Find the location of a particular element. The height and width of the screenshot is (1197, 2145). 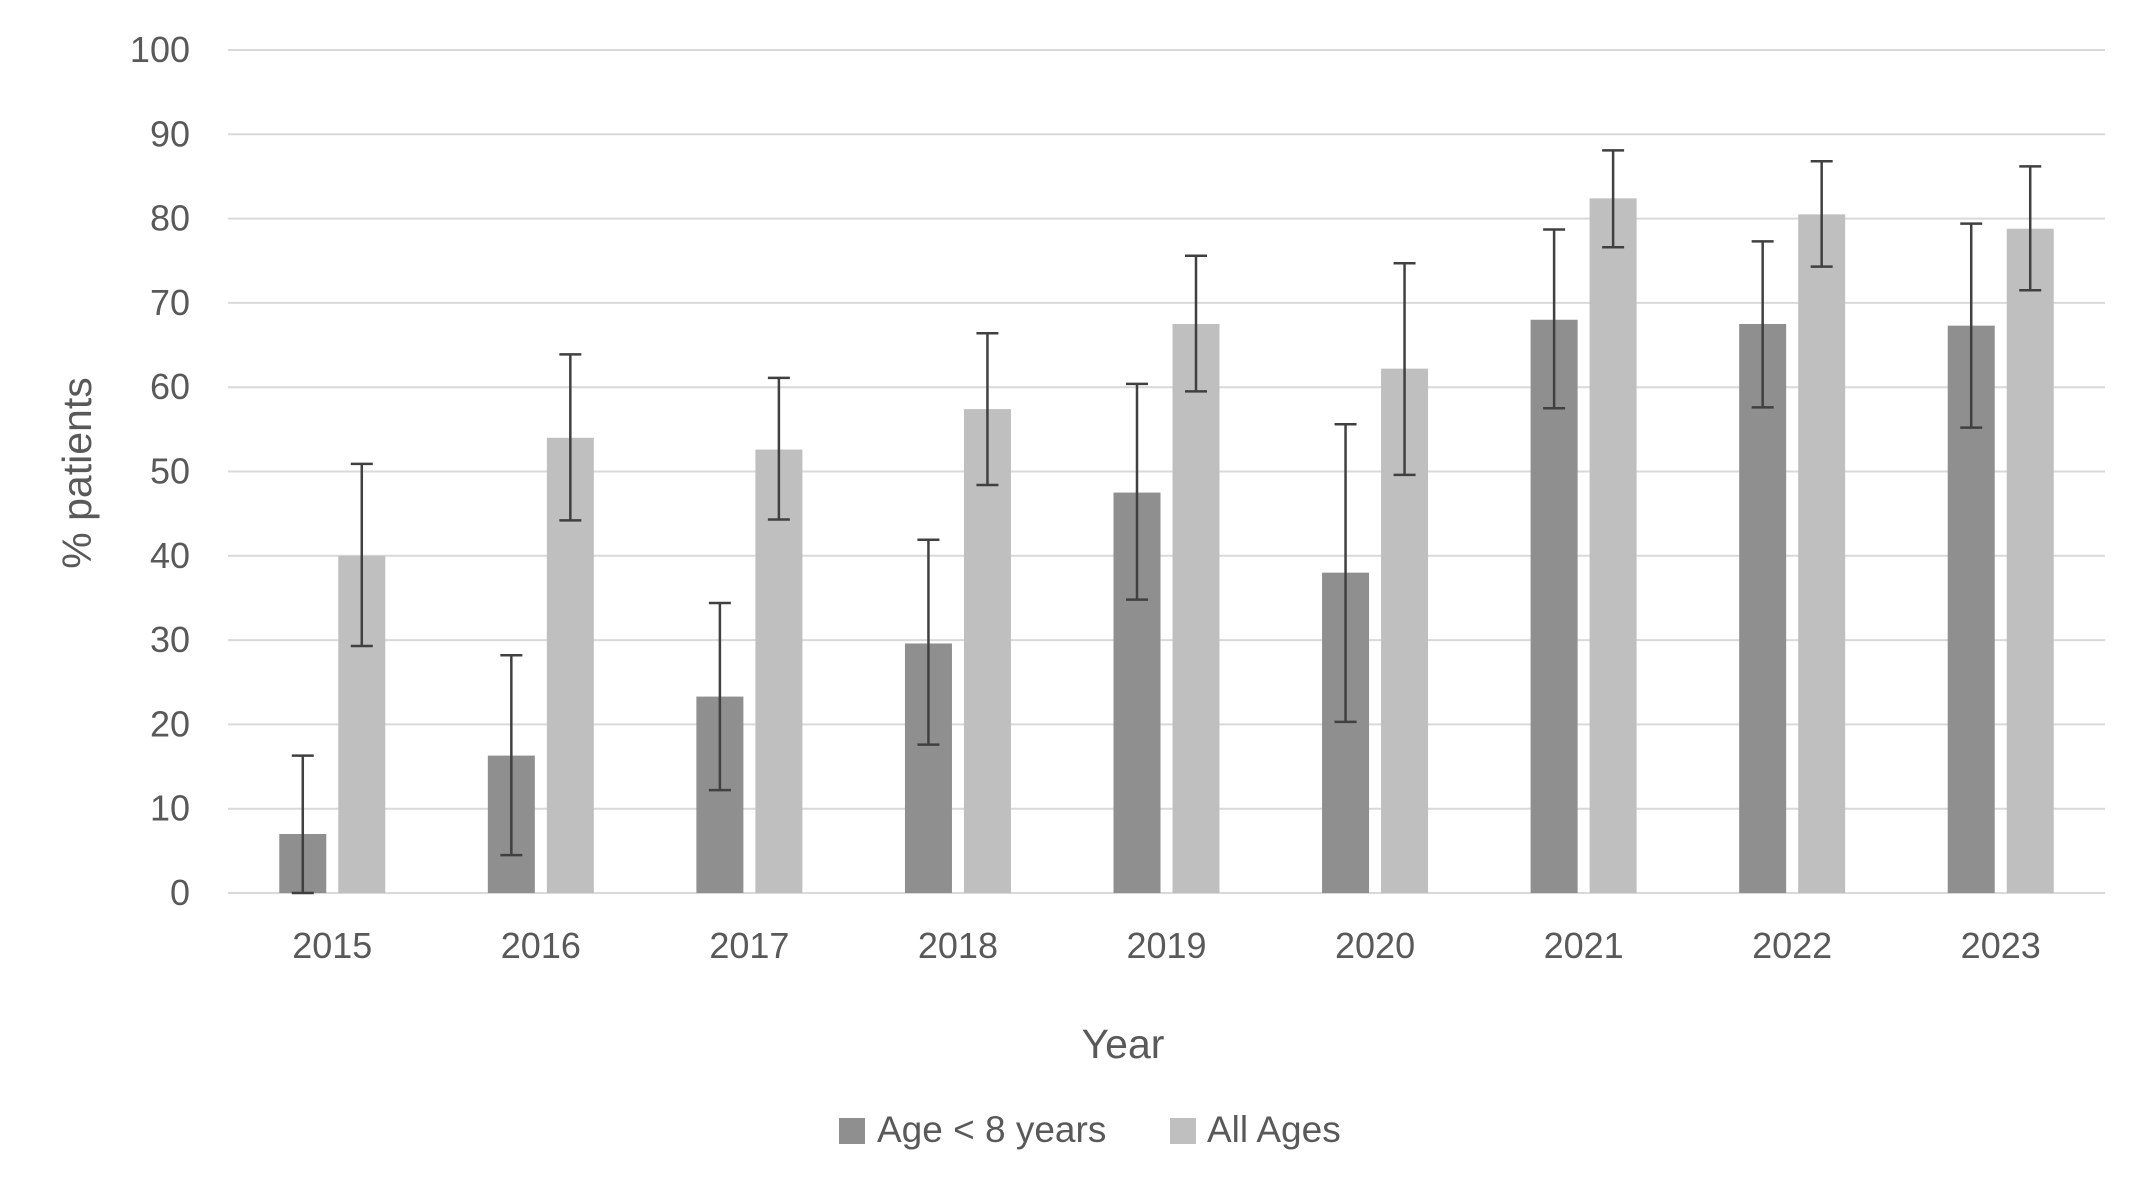

error-bar-age-under-8-2016 is located at coordinates (511, 755).